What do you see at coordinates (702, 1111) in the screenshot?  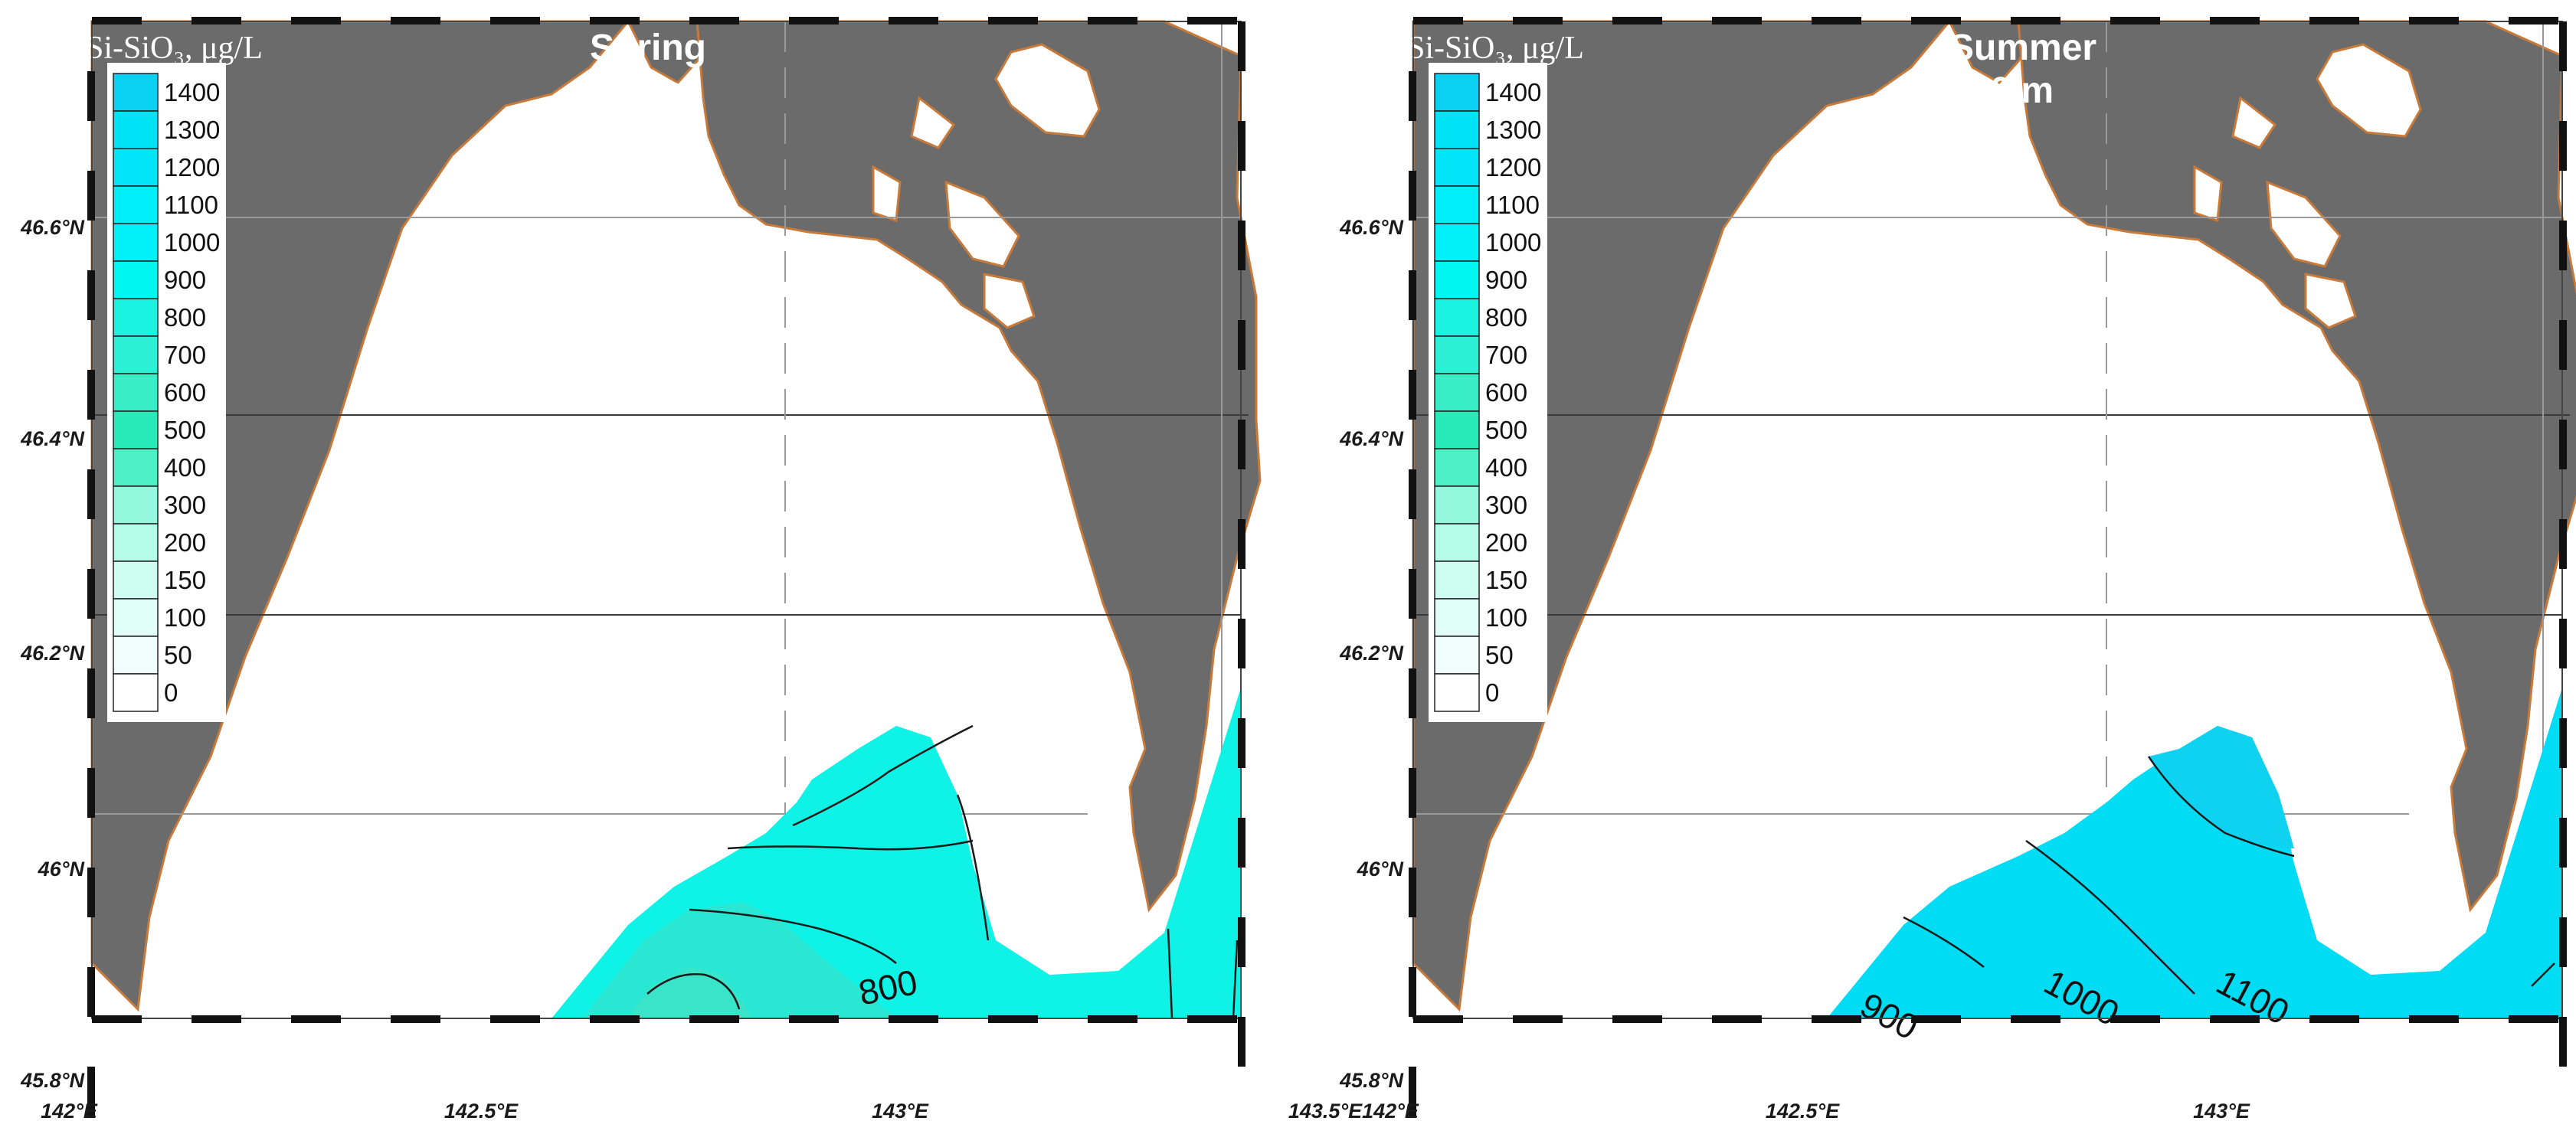 I see `longitude-labels: 142°E 142.5°E 143°E 143.5°E` at bounding box center [702, 1111].